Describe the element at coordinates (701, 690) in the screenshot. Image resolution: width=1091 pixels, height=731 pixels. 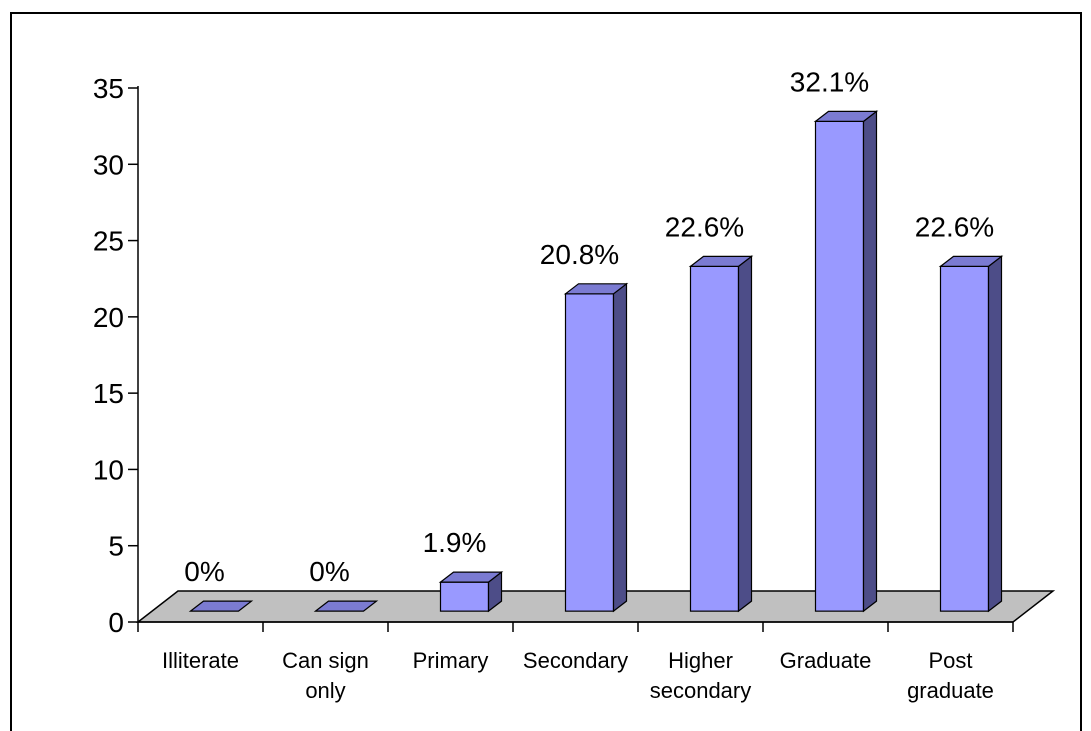
I see `x-category-label: secondary` at that location.